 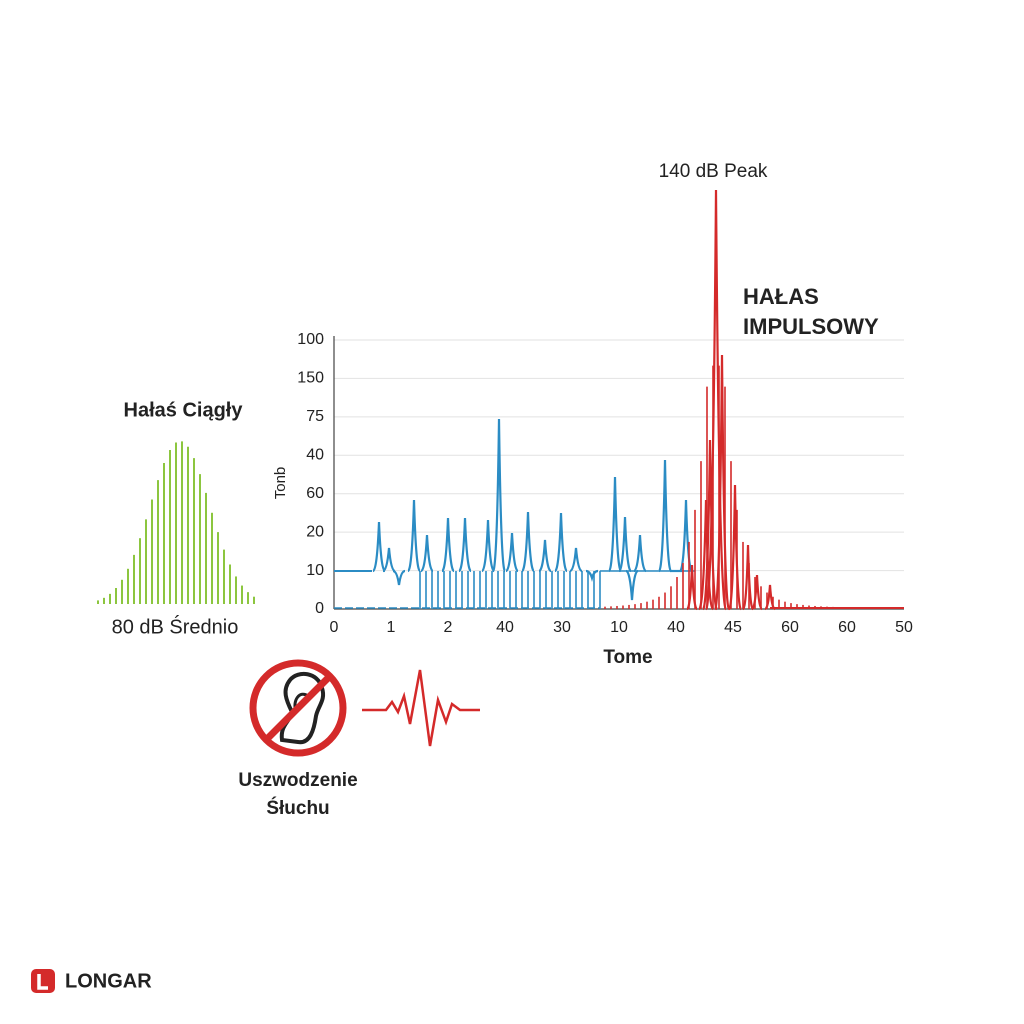 I want to click on y-tick-label: 60, so click(x=315, y=493).